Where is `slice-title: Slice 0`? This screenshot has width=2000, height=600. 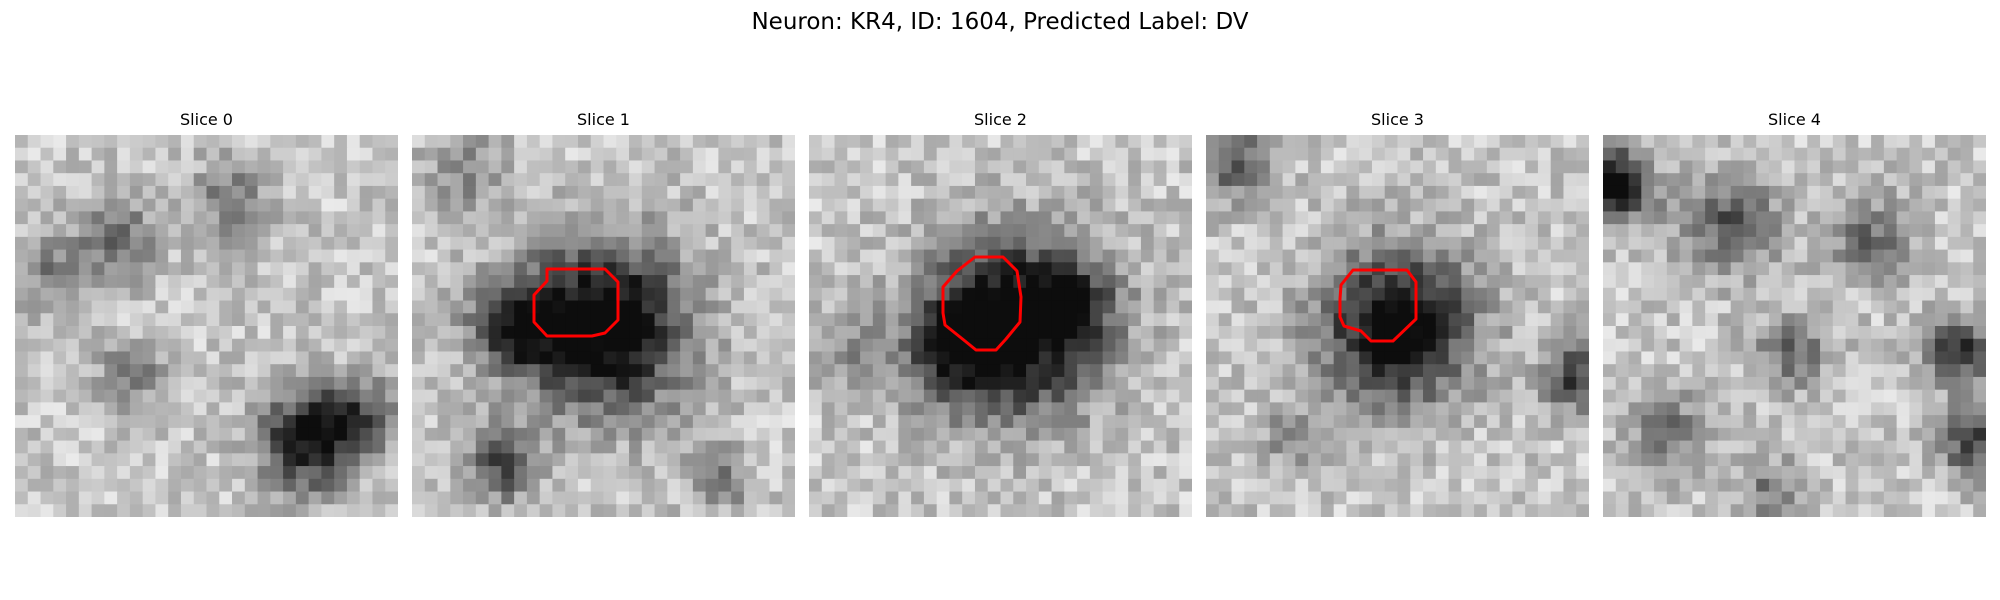 slice-title: Slice 0 is located at coordinates (206, 119).